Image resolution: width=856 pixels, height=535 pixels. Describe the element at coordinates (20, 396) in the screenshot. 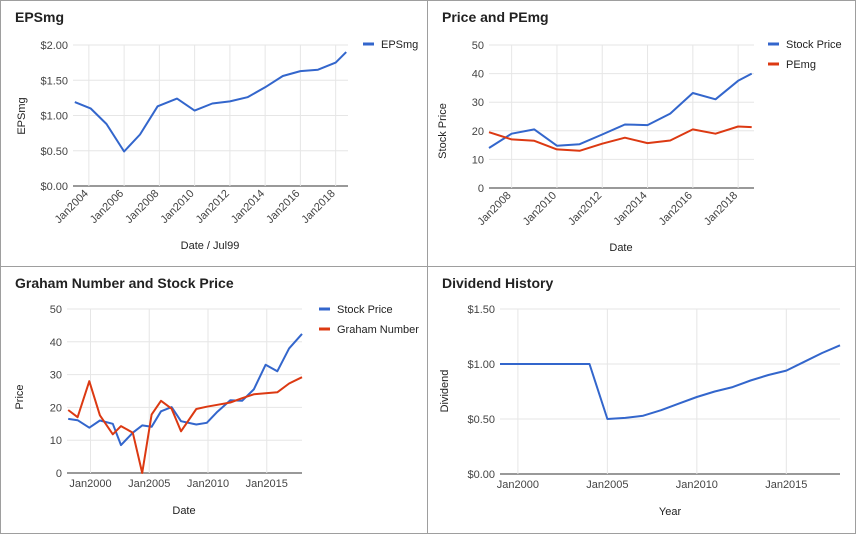

I see `y-axis-label: Price` at that location.